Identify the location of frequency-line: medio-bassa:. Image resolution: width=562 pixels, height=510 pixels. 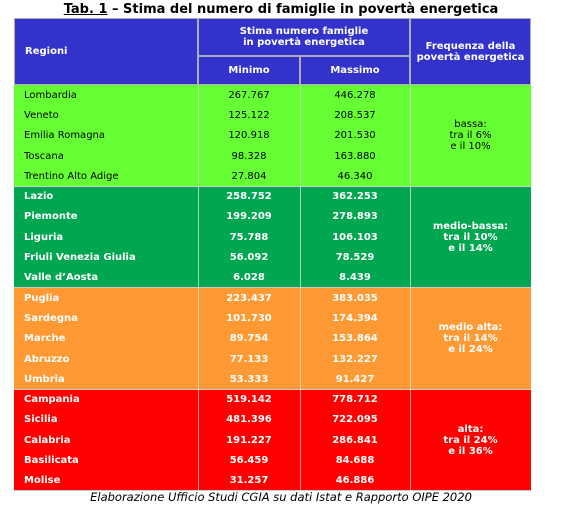
(470, 226).